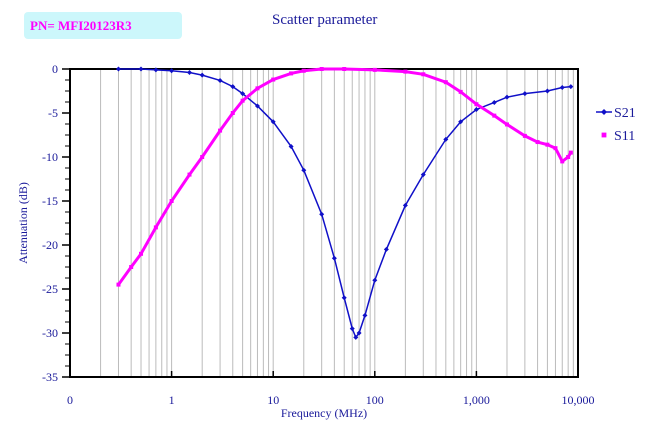 This screenshot has width=666, height=430. Describe the element at coordinates (103, 25) in the screenshot. I see `part-number-label: PN= MFI20123R3` at that location.